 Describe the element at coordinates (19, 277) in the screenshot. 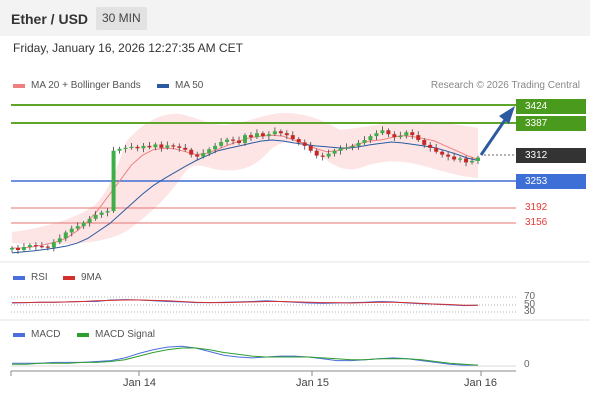

I see `rsi-legend-swatch` at that location.